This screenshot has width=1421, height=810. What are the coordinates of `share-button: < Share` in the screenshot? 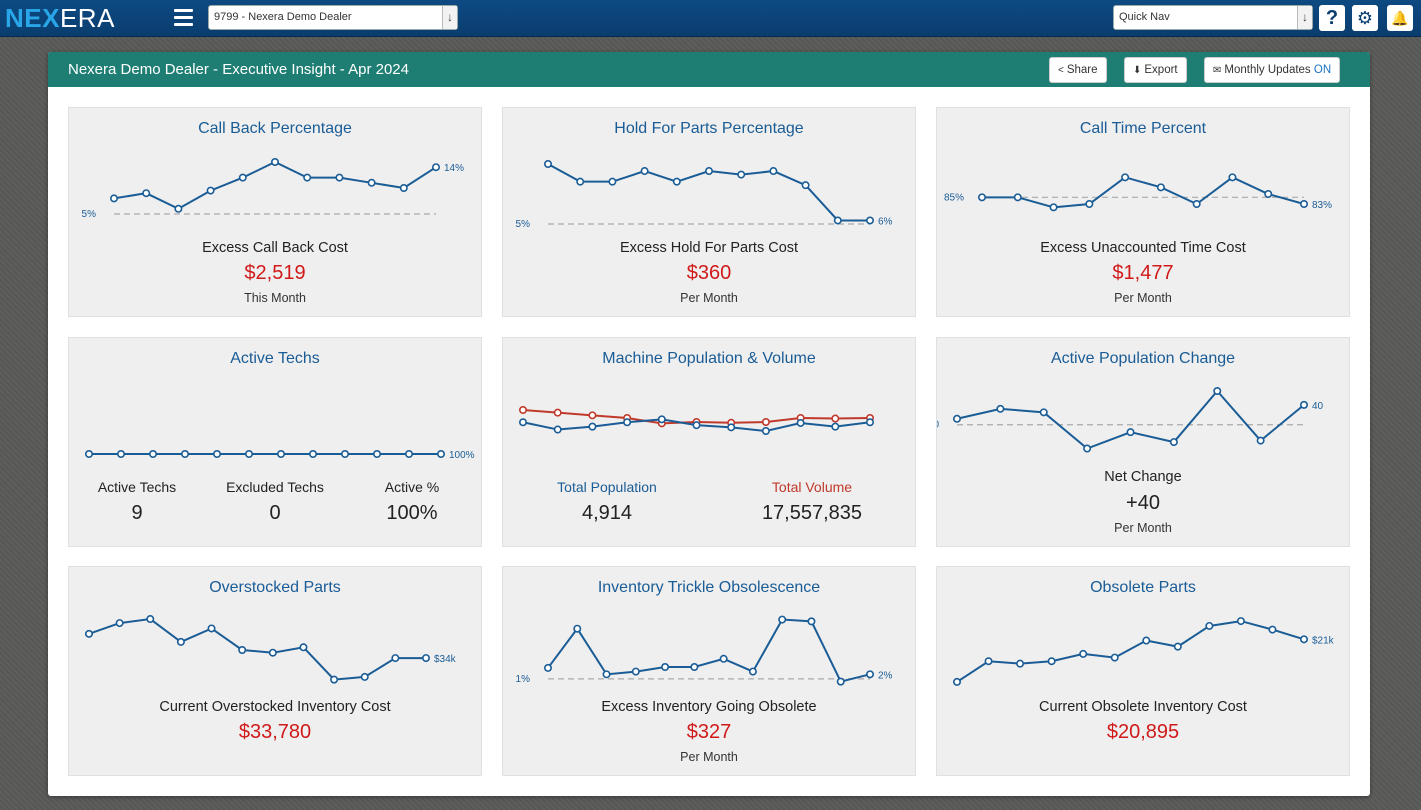 It's located at (1078, 70).